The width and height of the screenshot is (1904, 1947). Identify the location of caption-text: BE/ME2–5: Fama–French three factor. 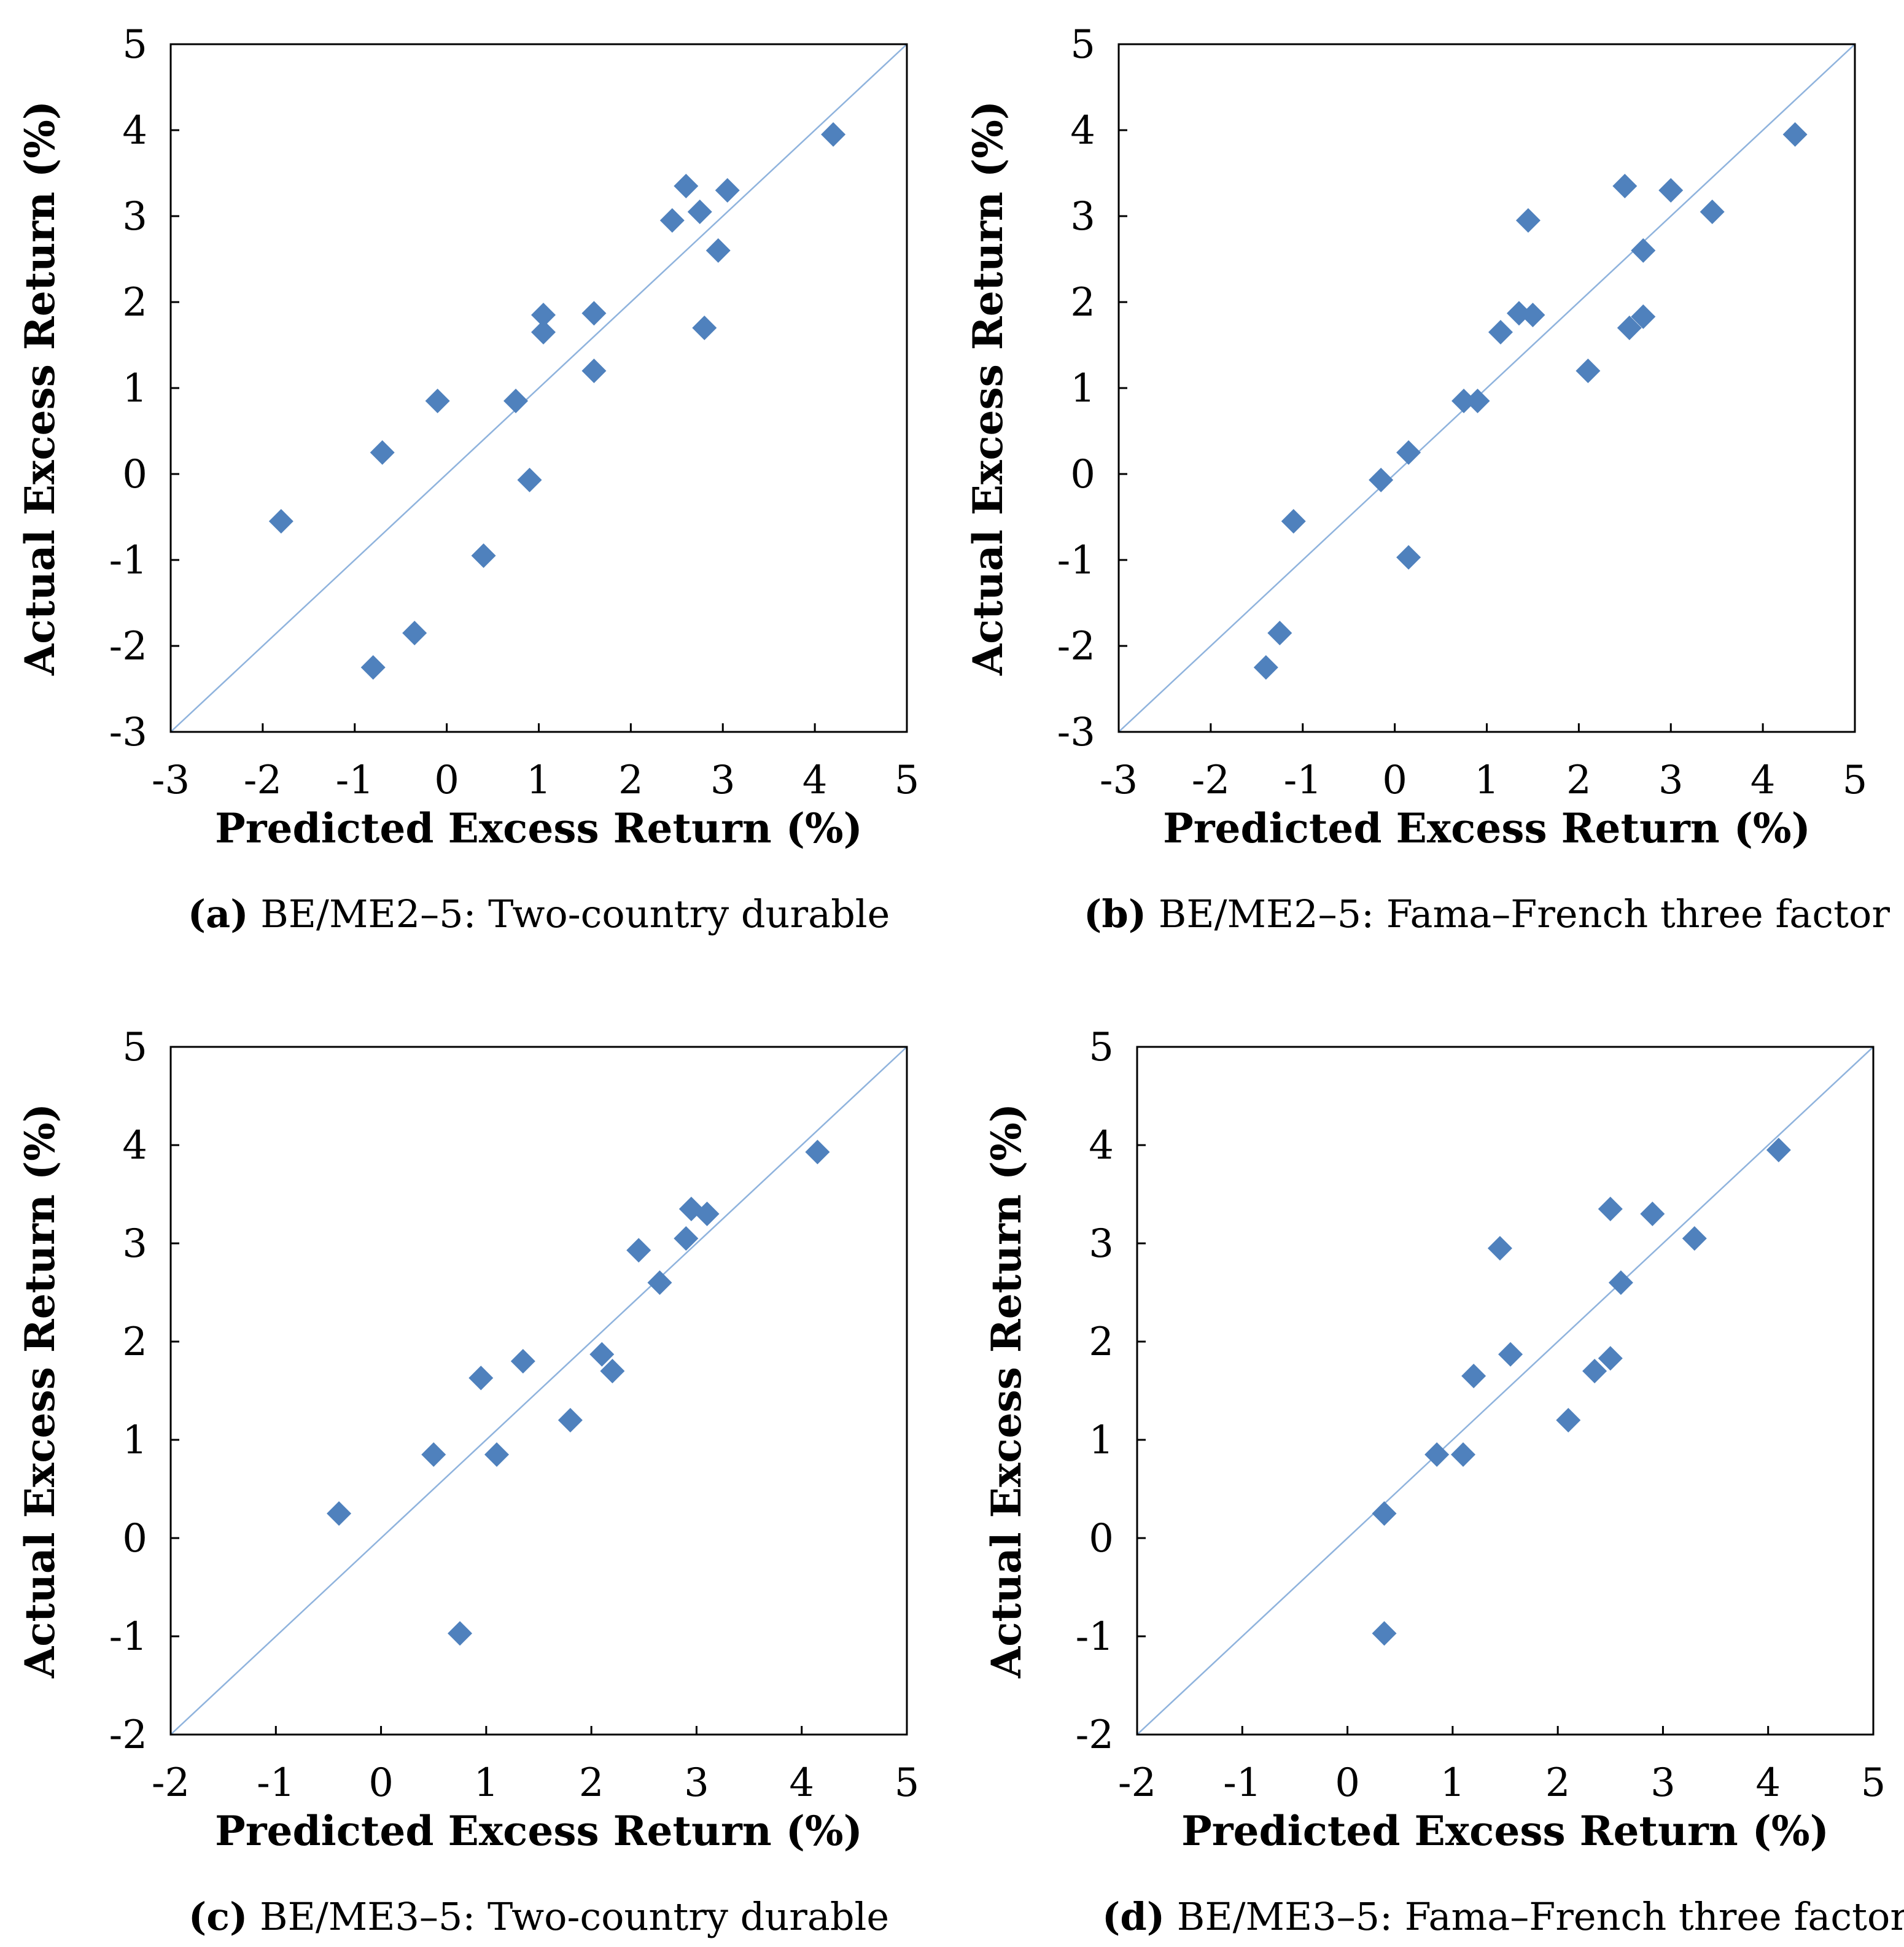
(1518, 914).